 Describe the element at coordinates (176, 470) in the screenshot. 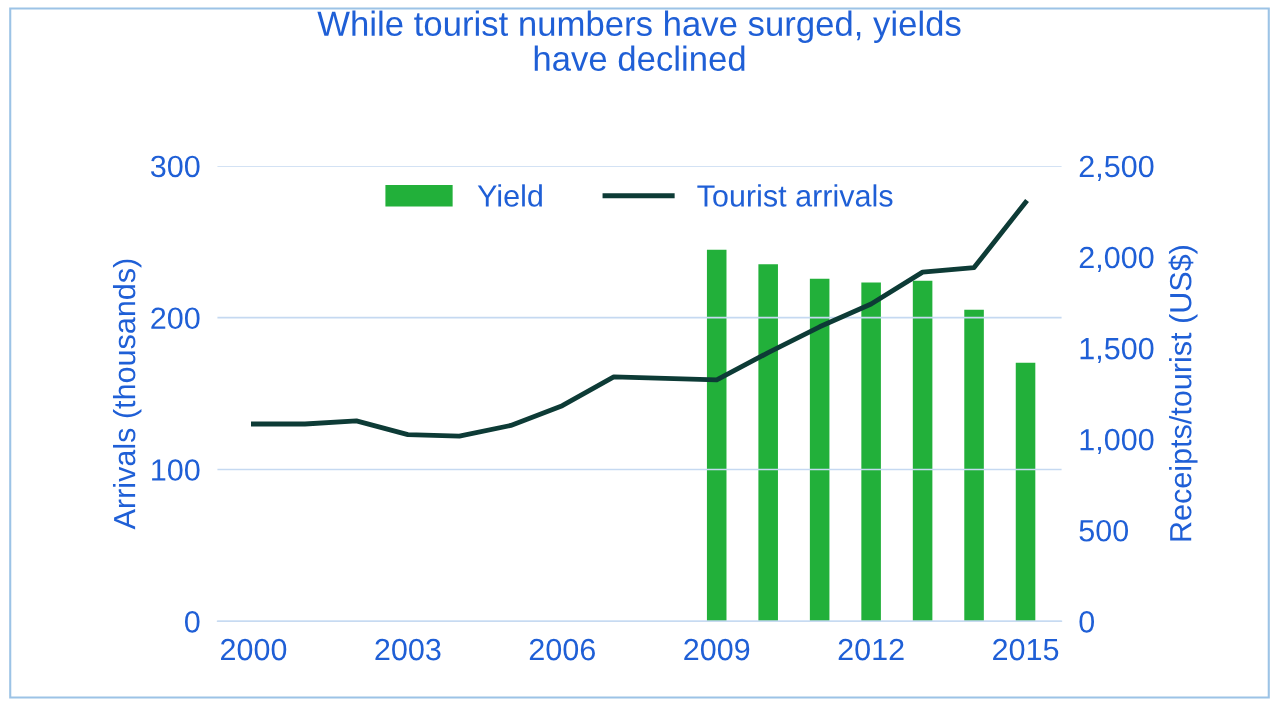

I see `y-tick-label: 100` at that location.